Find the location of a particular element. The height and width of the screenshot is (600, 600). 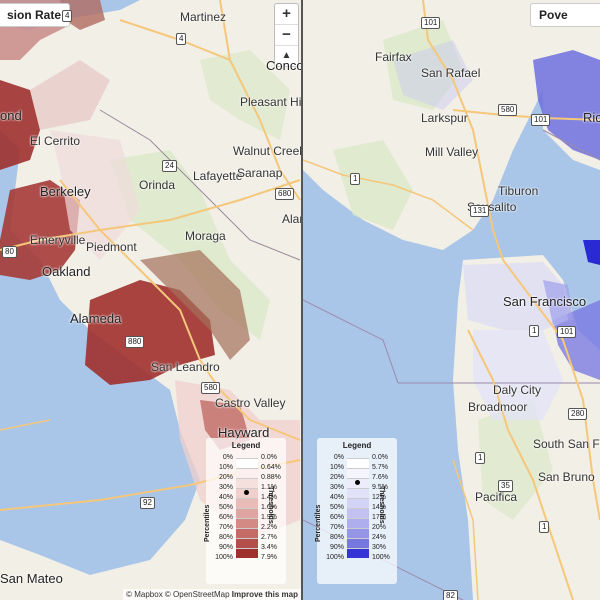

legend-threshold: 3.4% is located at coordinates (269, 547).